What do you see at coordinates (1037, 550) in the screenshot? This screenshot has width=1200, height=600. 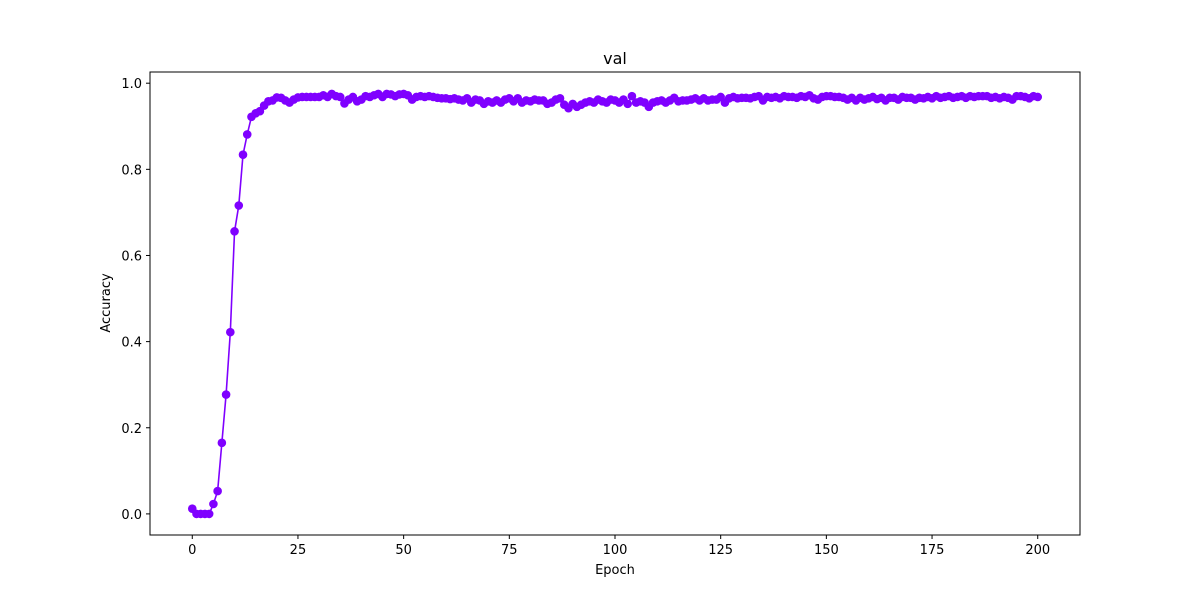 I see `x-tick-label: 200` at bounding box center [1037, 550].